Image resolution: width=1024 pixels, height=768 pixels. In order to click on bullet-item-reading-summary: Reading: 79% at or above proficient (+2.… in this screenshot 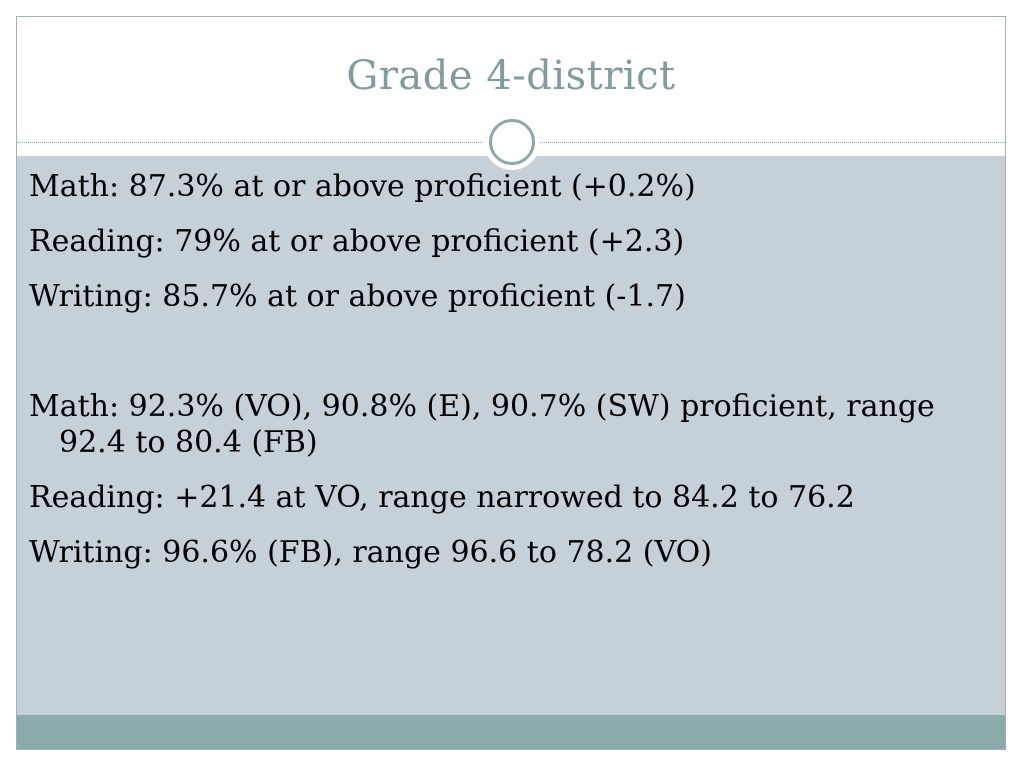, I will do `click(357, 241)`.